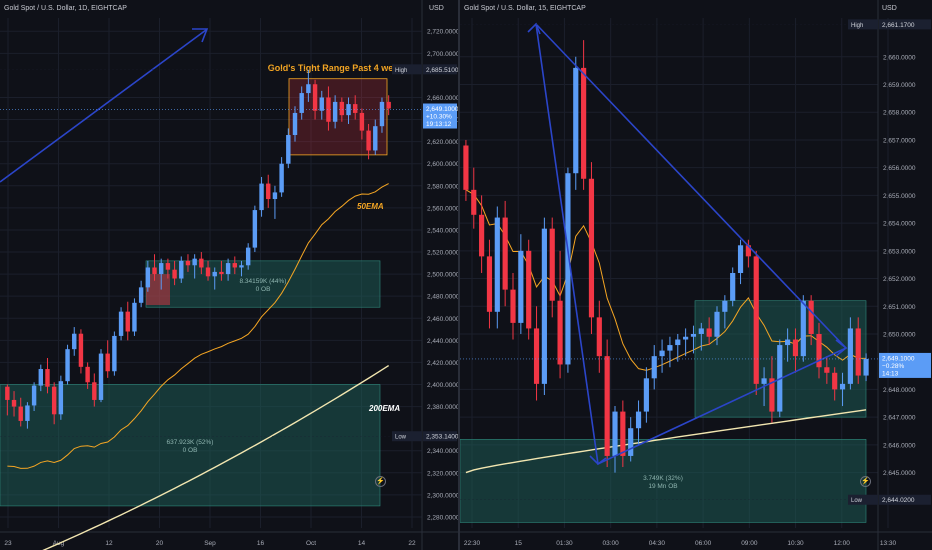 The width and height of the screenshot is (932, 550). Describe the element at coordinates (564, 543) in the screenshot. I see `x-tick-label: 01:30` at that location.